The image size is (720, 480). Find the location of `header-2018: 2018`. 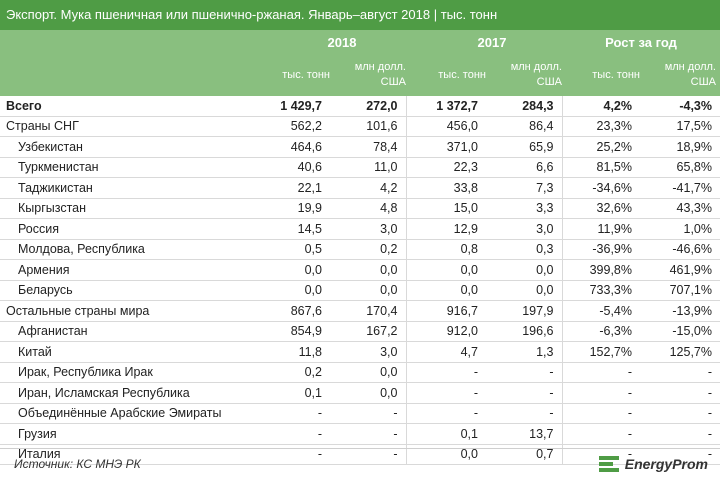

header-2018: 2018 is located at coordinates (342, 42).